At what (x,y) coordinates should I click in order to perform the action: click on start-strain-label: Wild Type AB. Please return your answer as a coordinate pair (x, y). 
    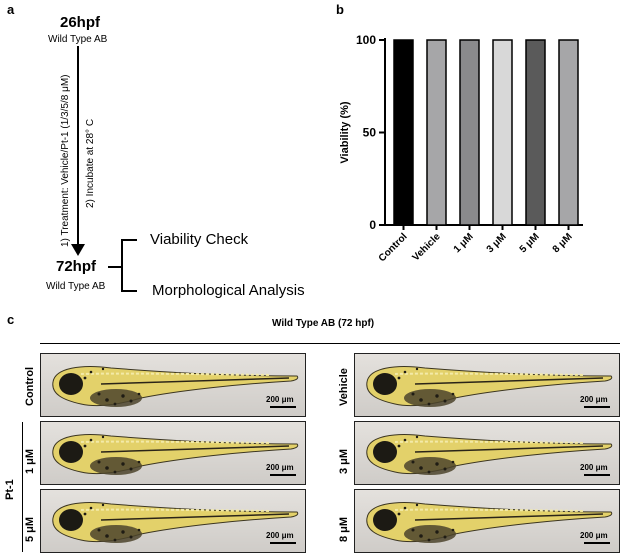
    Looking at the image, I should click on (78, 39).